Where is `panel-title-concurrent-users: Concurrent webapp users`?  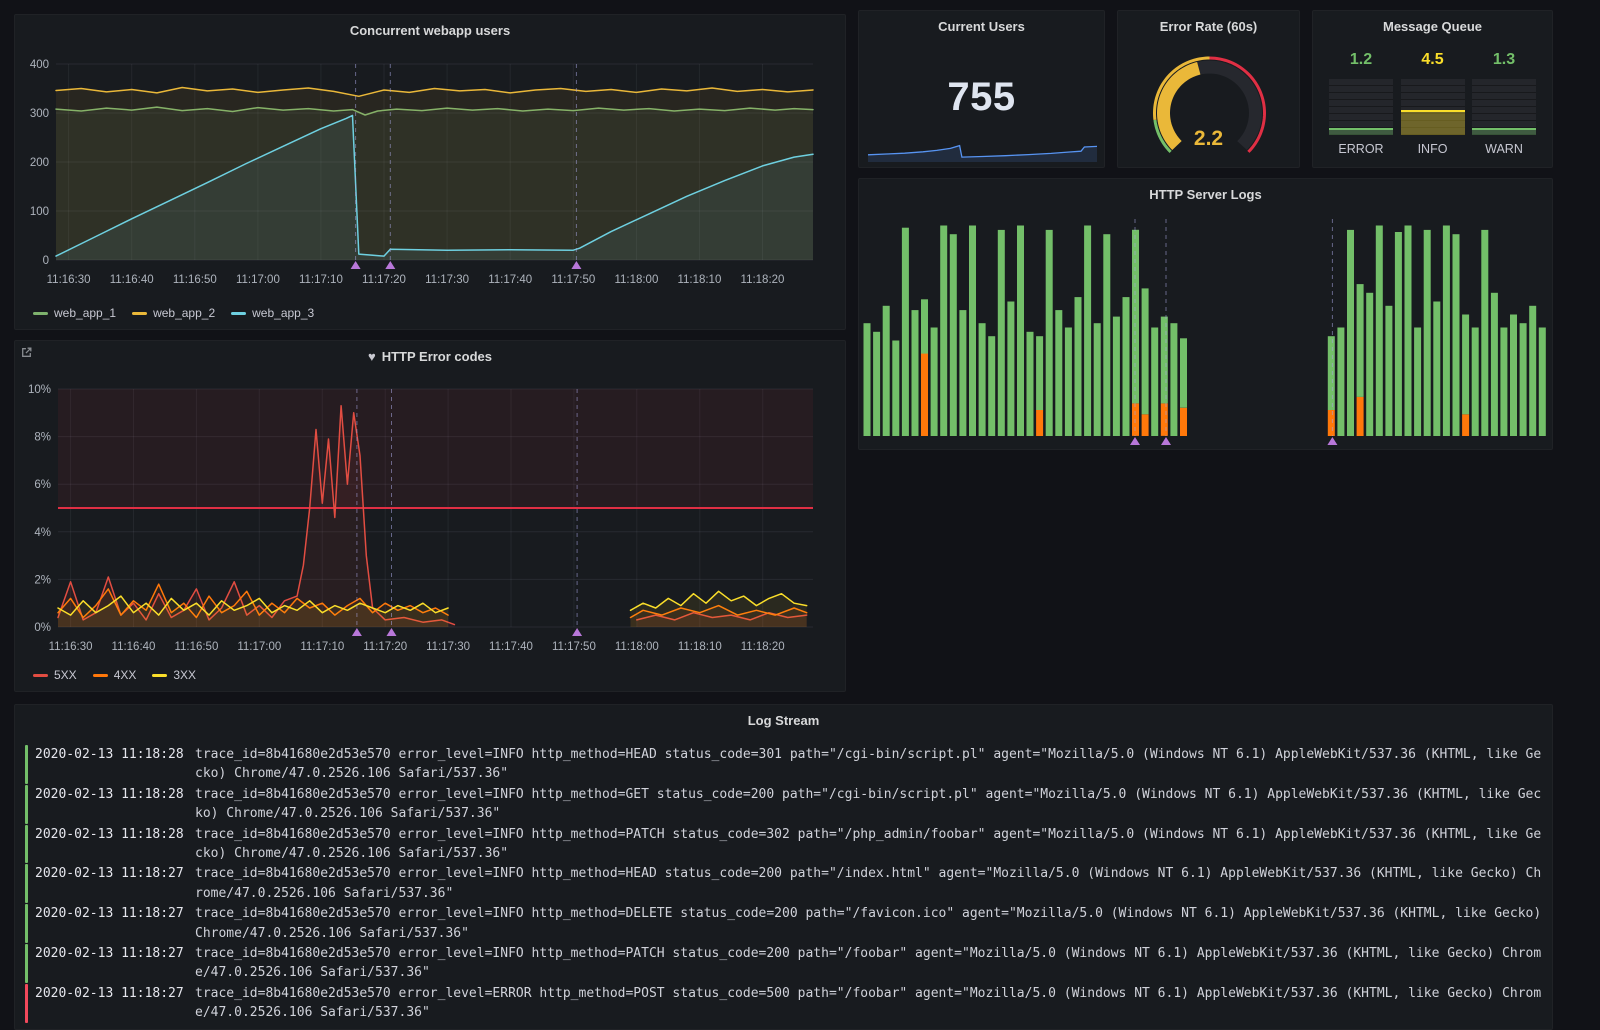 panel-title-concurrent-users: Concurrent webapp users is located at coordinates (430, 30).